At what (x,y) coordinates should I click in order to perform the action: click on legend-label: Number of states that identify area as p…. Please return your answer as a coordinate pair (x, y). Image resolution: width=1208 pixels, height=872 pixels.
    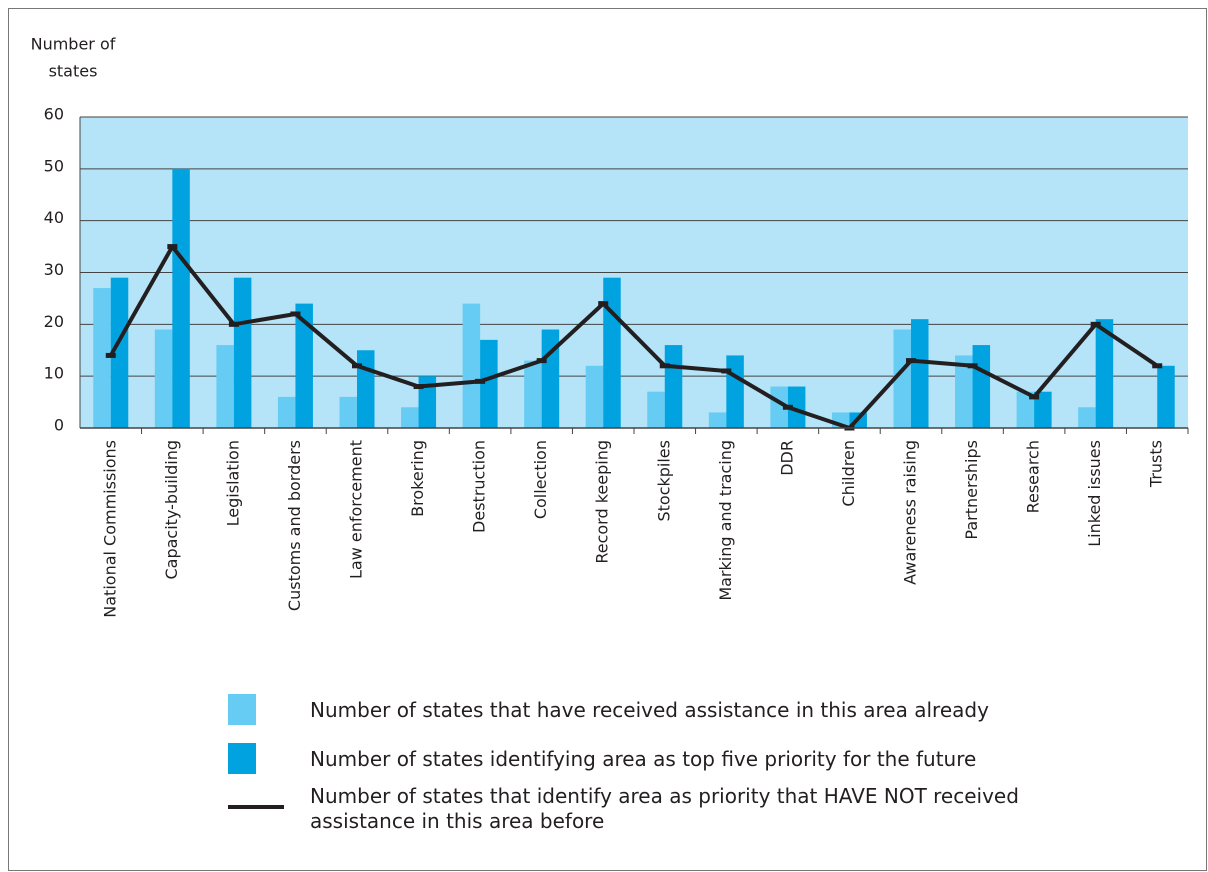
    Looking at the image, I should click on (664, 808).